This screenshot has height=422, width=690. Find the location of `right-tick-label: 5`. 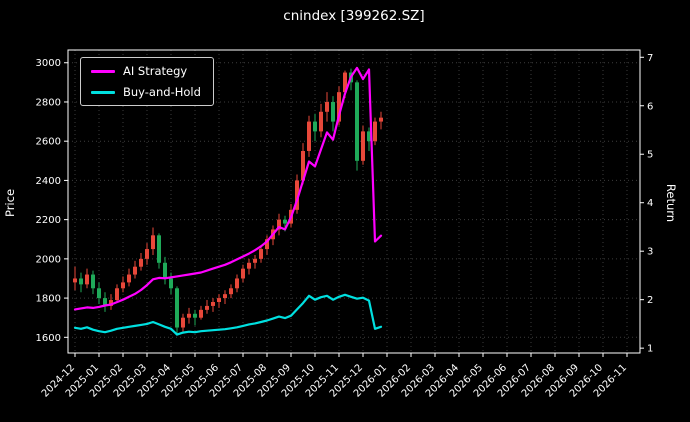

right-tick-label: 5 is located at coordinates (650, 155).